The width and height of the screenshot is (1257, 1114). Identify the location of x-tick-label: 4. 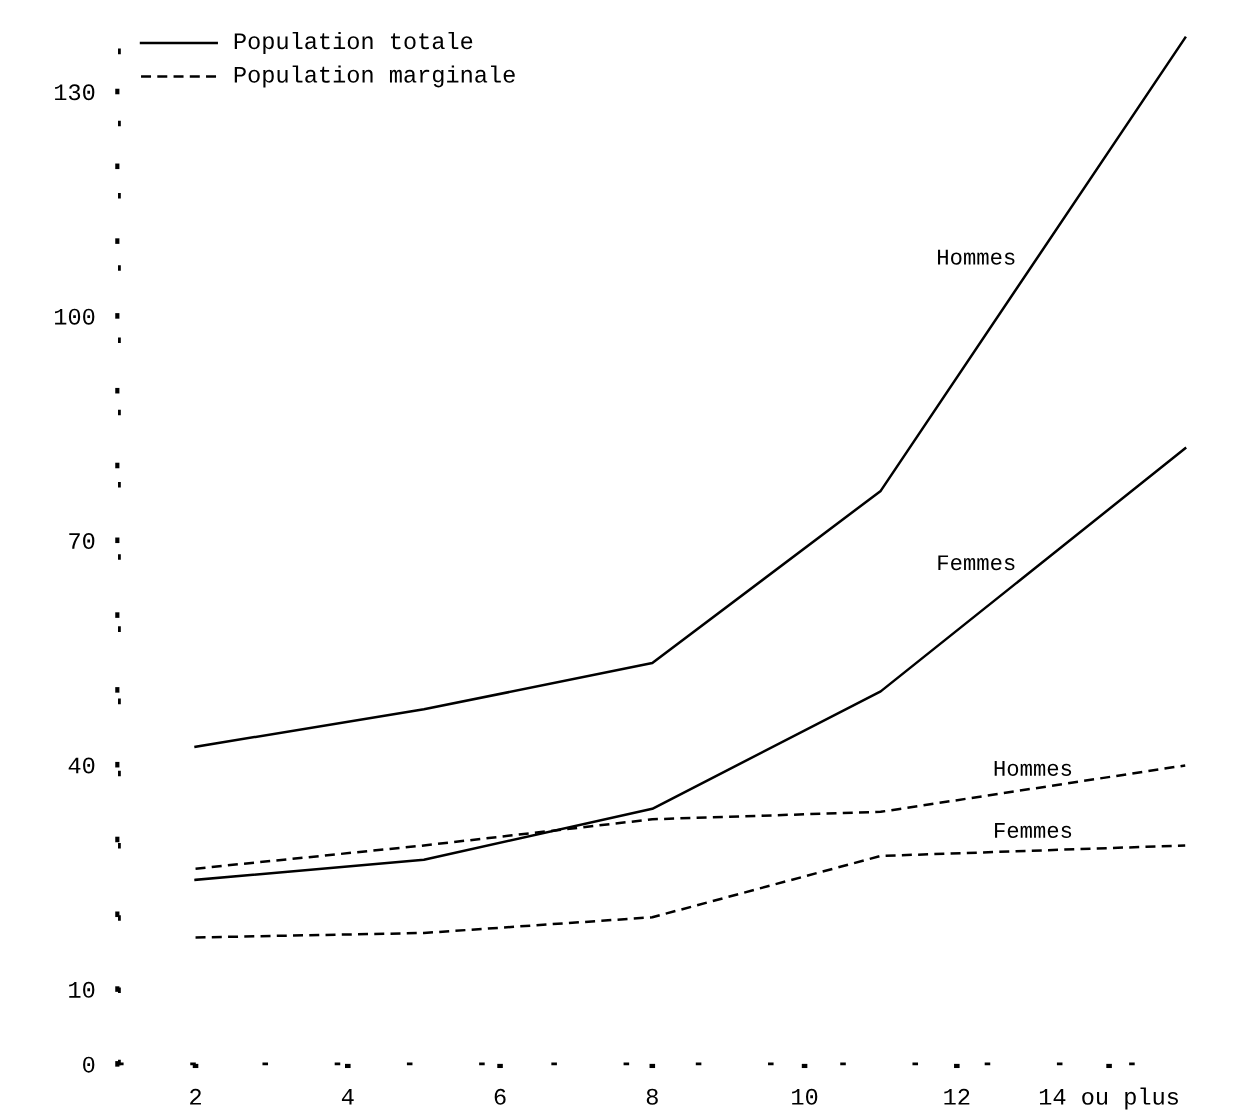
(347, 1097).